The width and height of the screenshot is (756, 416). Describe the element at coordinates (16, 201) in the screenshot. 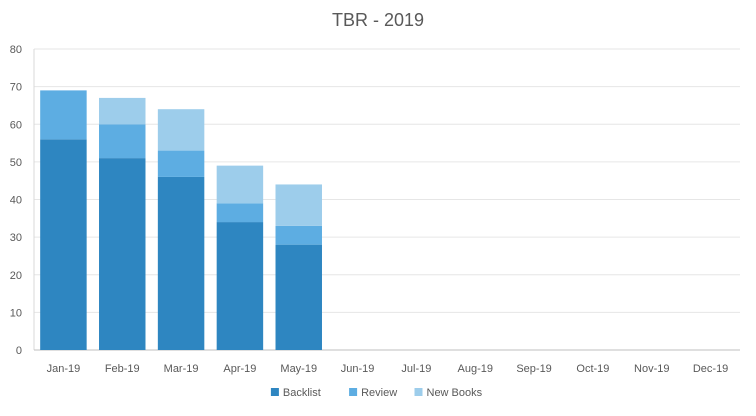

I see `y-tick-label: 40` at that location.